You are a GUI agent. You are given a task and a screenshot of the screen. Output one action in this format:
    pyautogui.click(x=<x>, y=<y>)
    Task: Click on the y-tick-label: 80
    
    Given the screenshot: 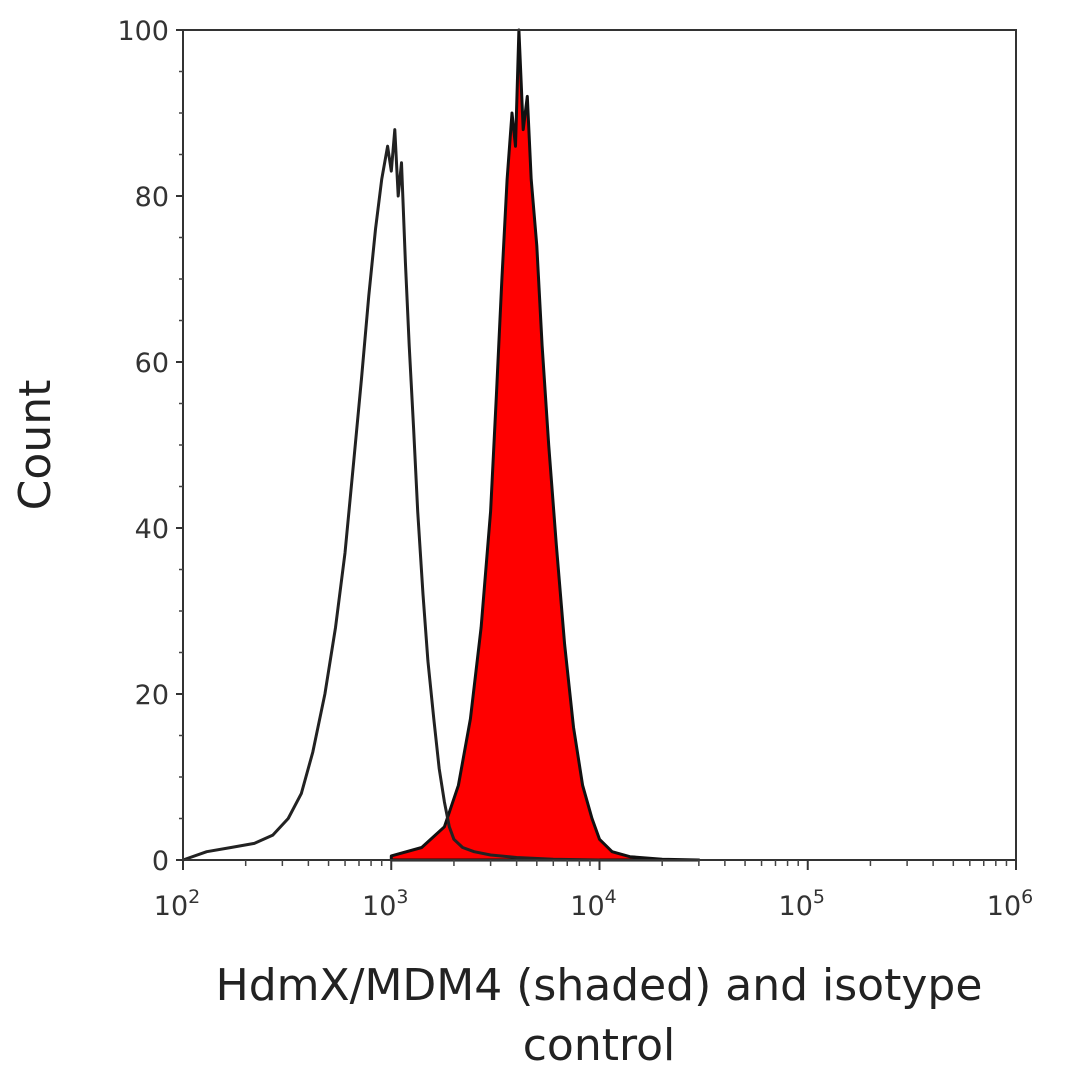 What is the action you would take?
    pyautogui.click(x=152, y=197)
    